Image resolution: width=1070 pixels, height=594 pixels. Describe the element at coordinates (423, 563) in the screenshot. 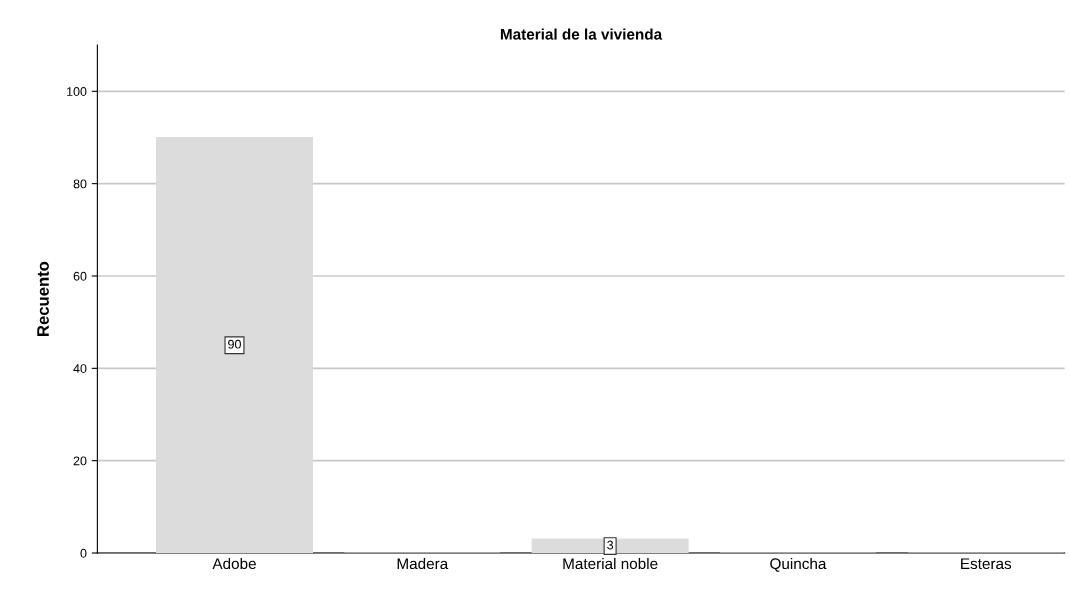

I see `x-tick-label: Madera` at that location.